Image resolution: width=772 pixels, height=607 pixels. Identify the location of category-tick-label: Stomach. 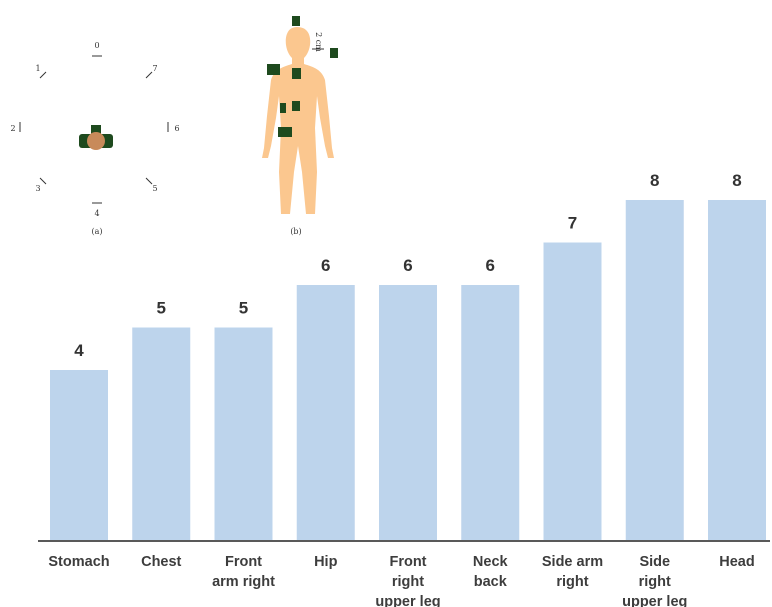
(78, 562).